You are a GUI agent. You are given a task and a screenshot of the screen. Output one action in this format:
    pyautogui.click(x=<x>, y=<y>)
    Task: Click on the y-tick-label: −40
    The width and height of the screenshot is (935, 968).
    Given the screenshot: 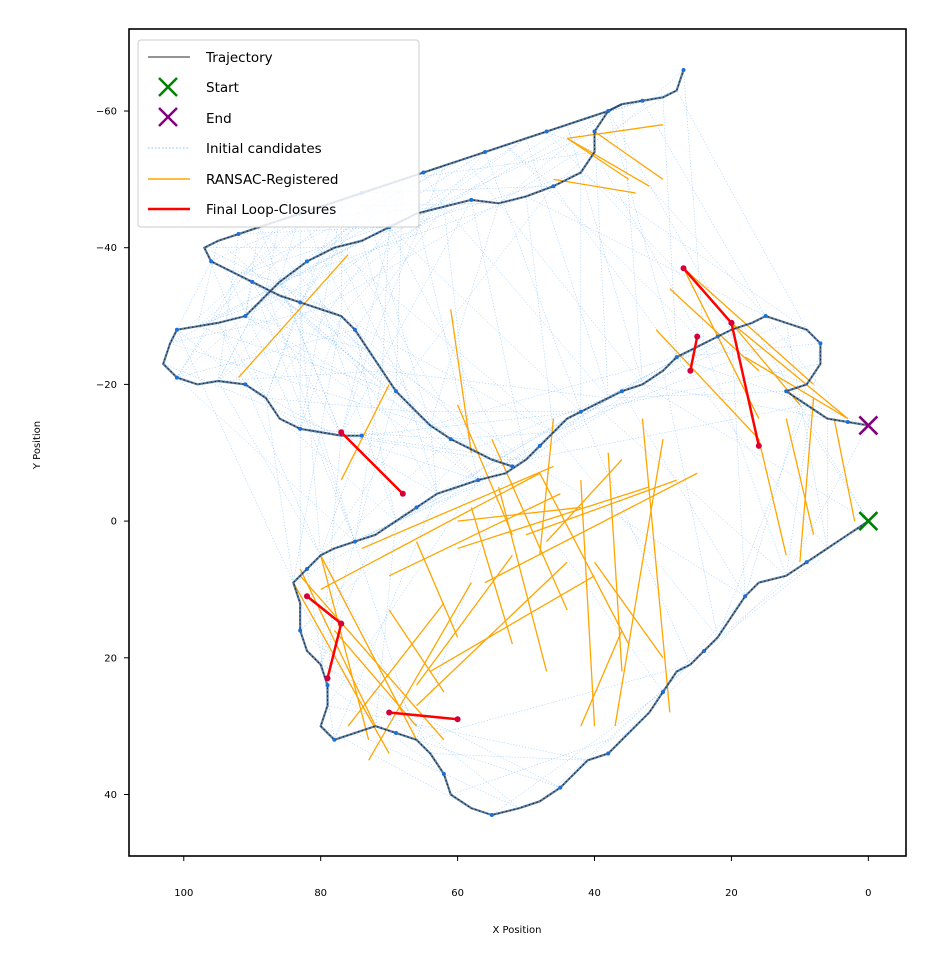 What is the action you would take?
    pyautogui.click(x=106, y=248)
    